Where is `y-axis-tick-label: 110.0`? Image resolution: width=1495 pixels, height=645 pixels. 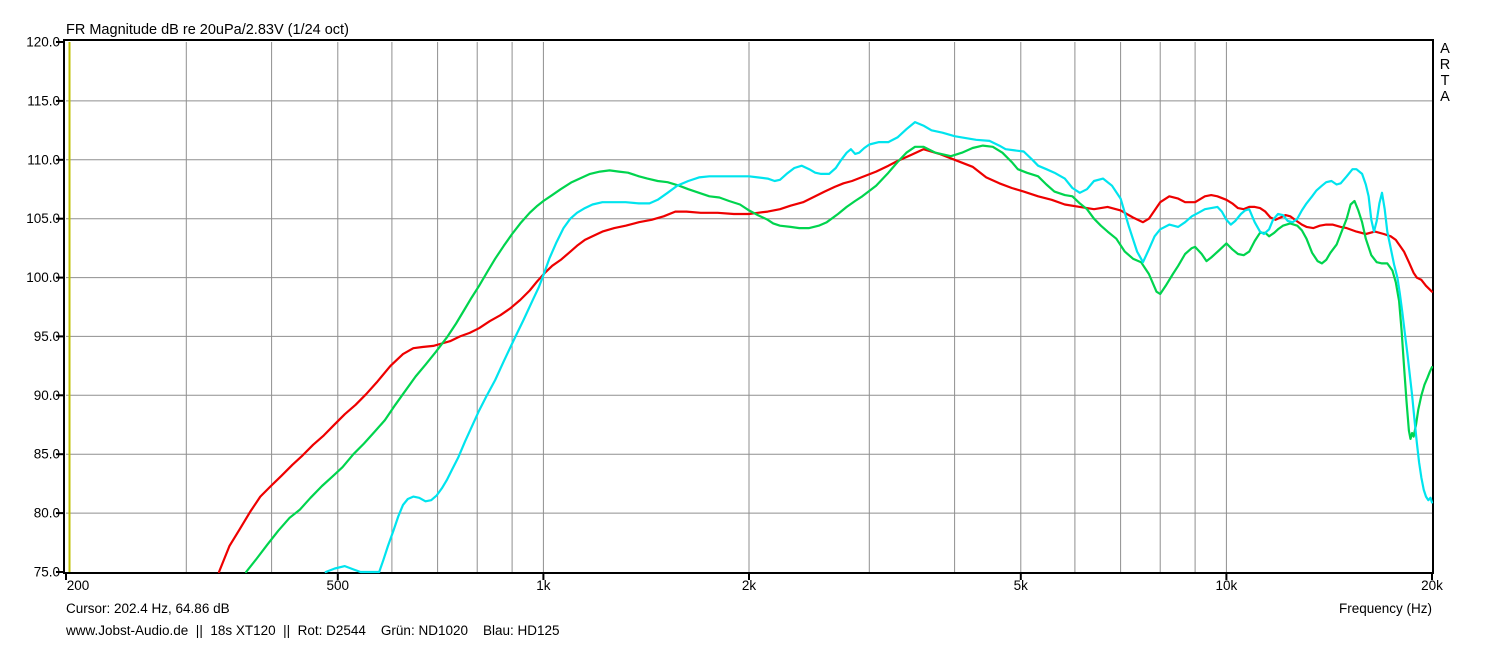 y-axis-tick-label: 110.0 is located at coordinates (43, 159).